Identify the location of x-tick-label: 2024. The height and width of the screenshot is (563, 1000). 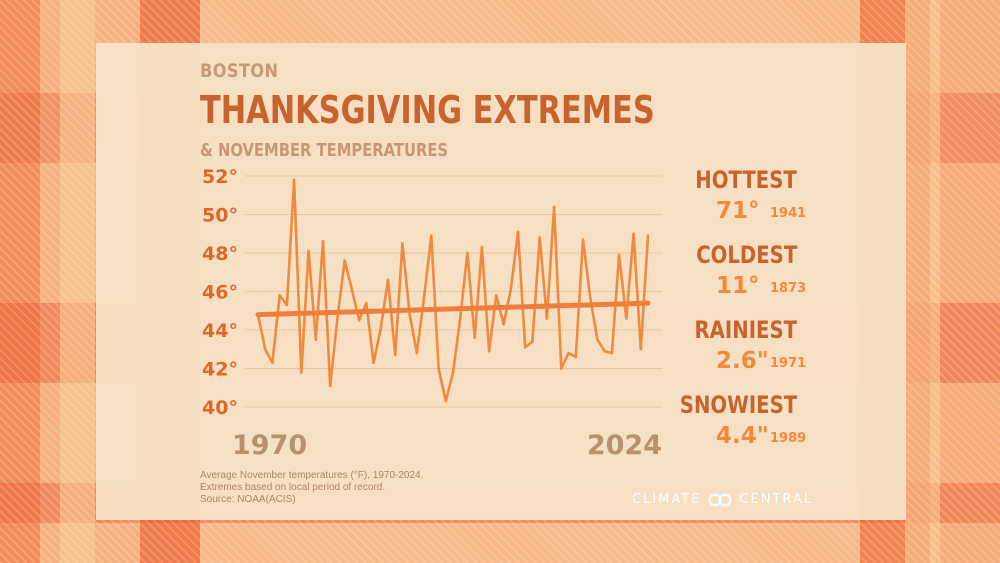
(624, 445).